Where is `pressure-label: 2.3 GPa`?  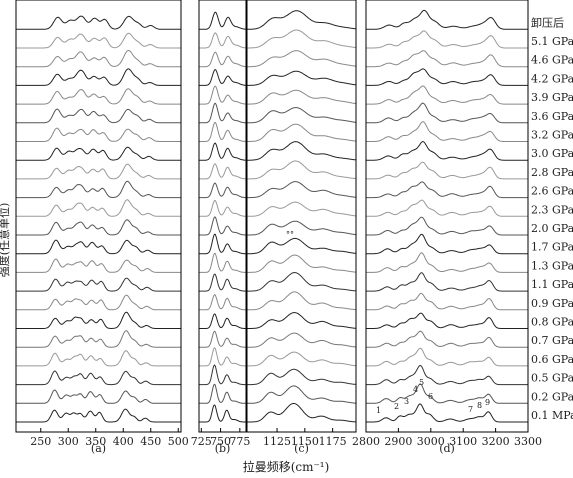
pressure-label: 2.3 GPa is located at coordinates (552, 209).